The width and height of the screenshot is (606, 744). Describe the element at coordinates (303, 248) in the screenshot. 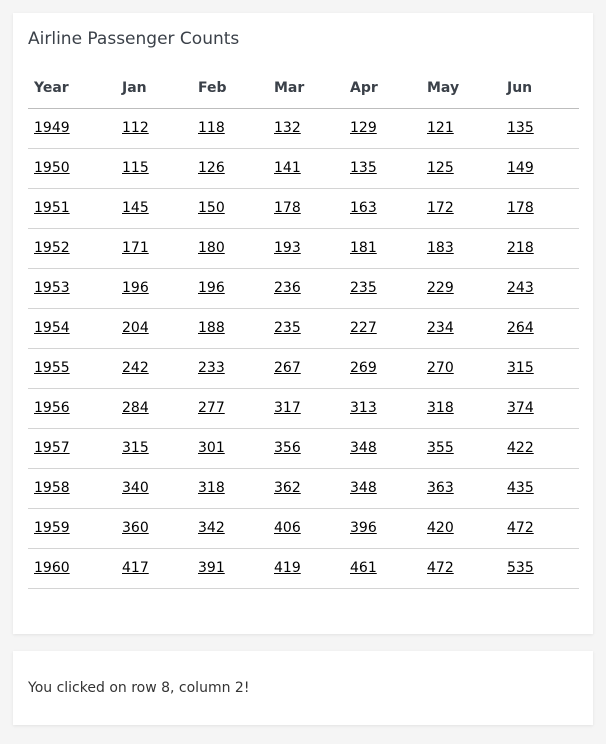

I see `table-row: 1952 171 180 193 181 183 218` at that location.